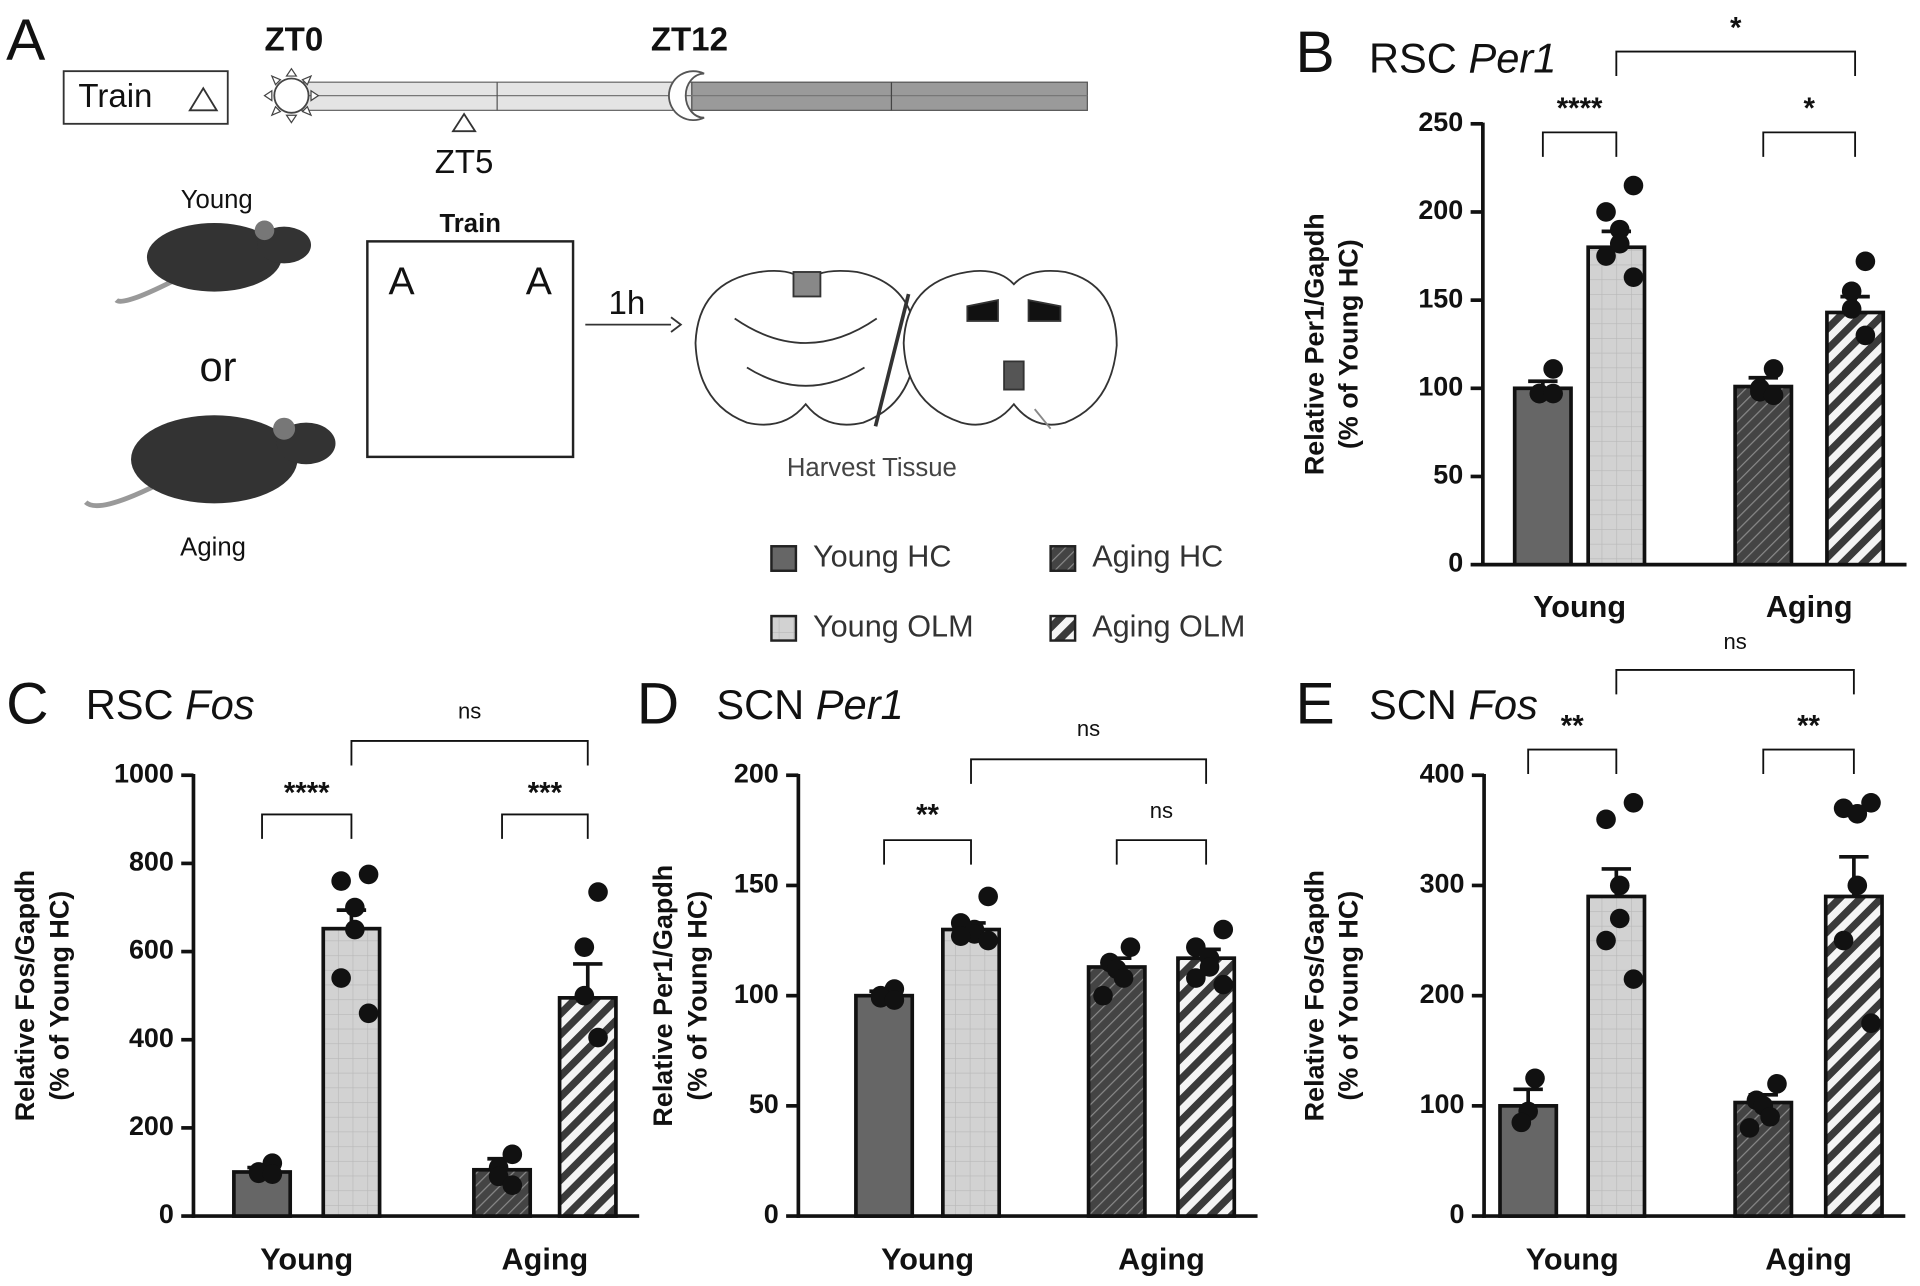  I want to click on panel-letter: A, so click(26, 40).